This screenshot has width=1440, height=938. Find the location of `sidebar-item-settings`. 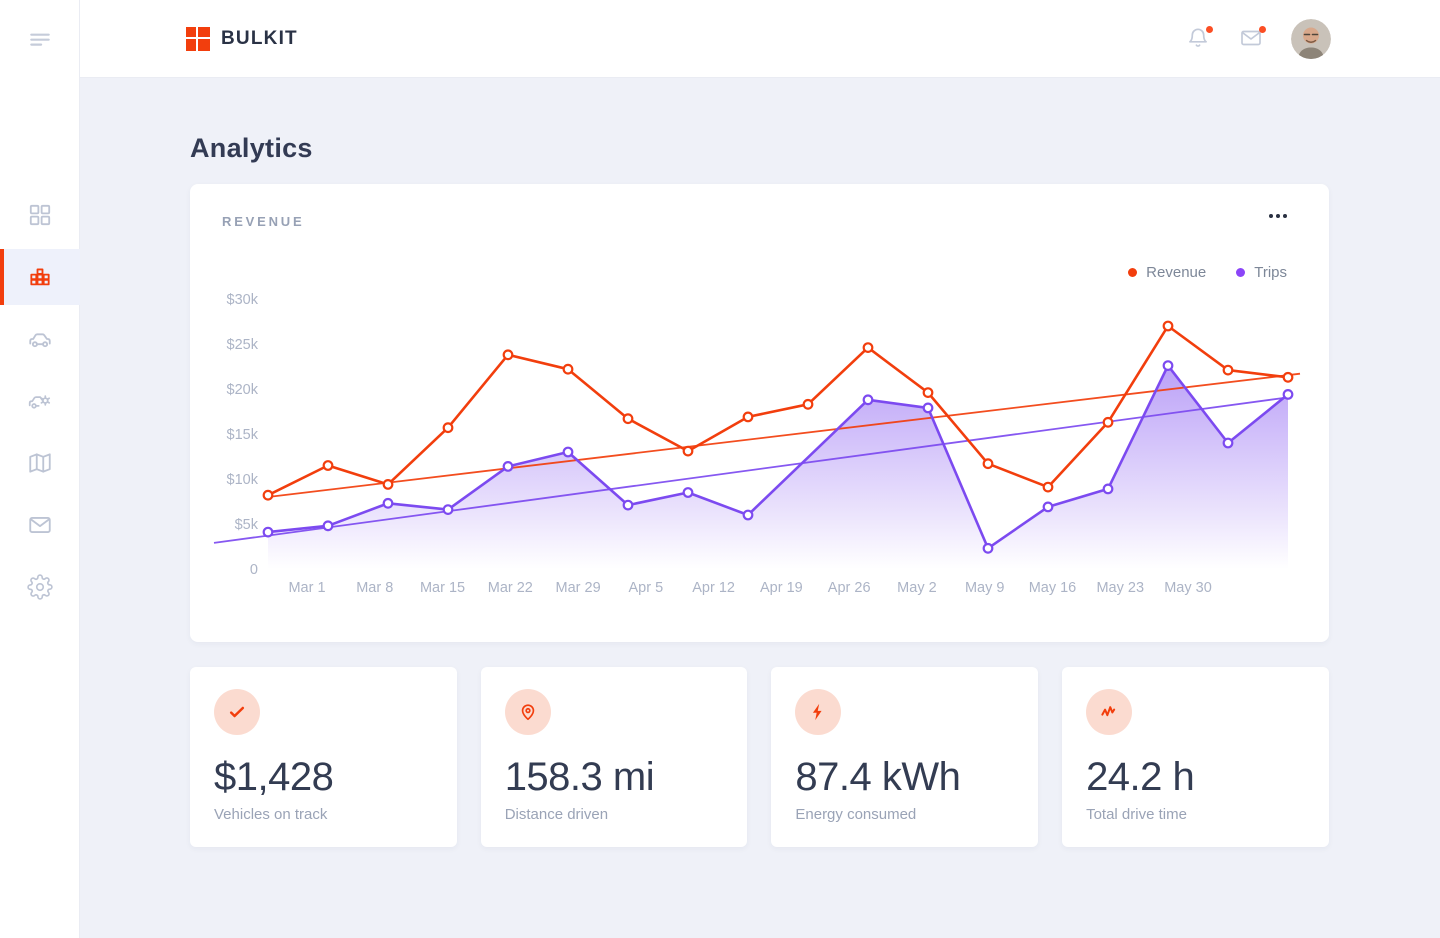

sidebar-item-settings is located at coordinates (40, 587).